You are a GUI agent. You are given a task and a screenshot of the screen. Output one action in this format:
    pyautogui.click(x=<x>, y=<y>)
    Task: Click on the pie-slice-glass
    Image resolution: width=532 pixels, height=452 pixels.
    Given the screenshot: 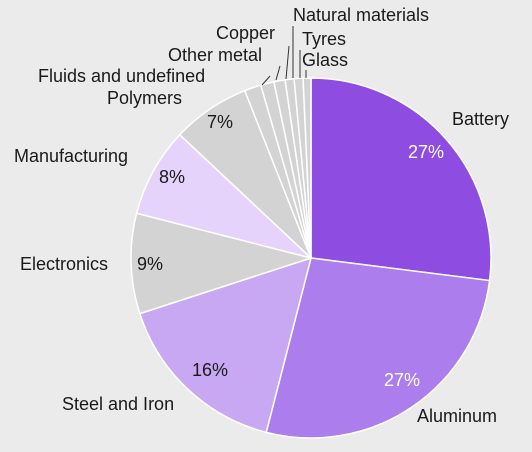 What is the action you would take?
    pyautogui.click(x=307, y=168)
    